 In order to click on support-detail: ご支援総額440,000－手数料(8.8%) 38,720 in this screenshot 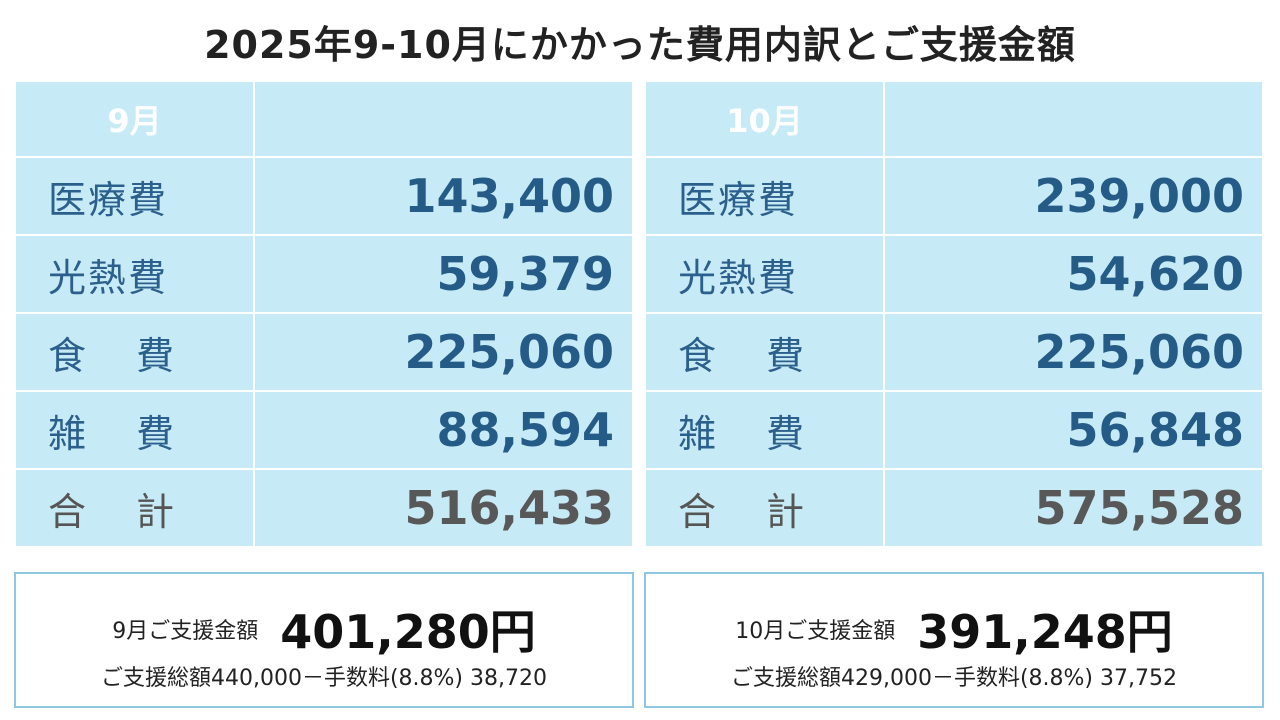, I will do `click(323, 678)`.